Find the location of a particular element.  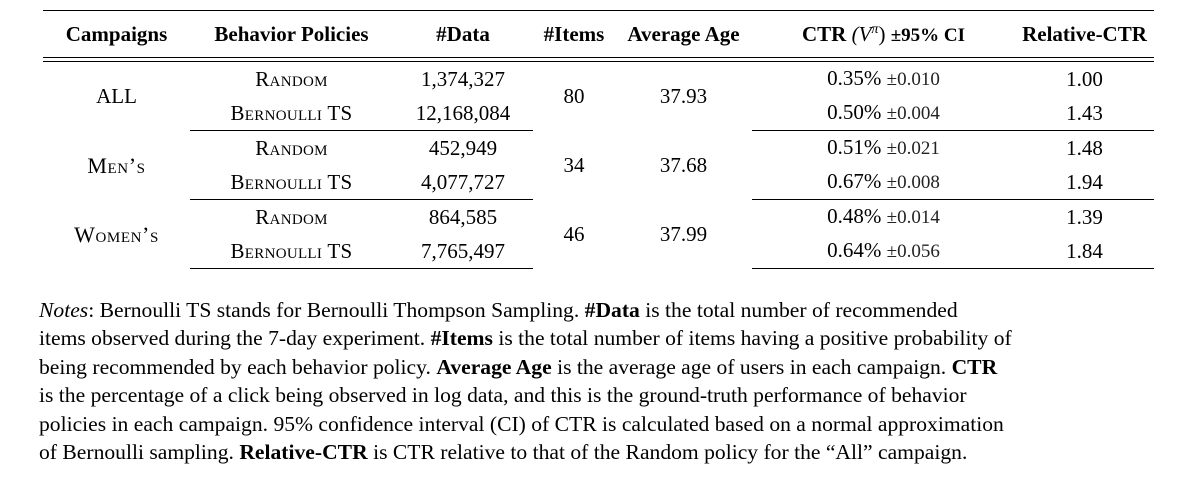

notes-text: is the total number of recommended is located at coordinates (798, 310).